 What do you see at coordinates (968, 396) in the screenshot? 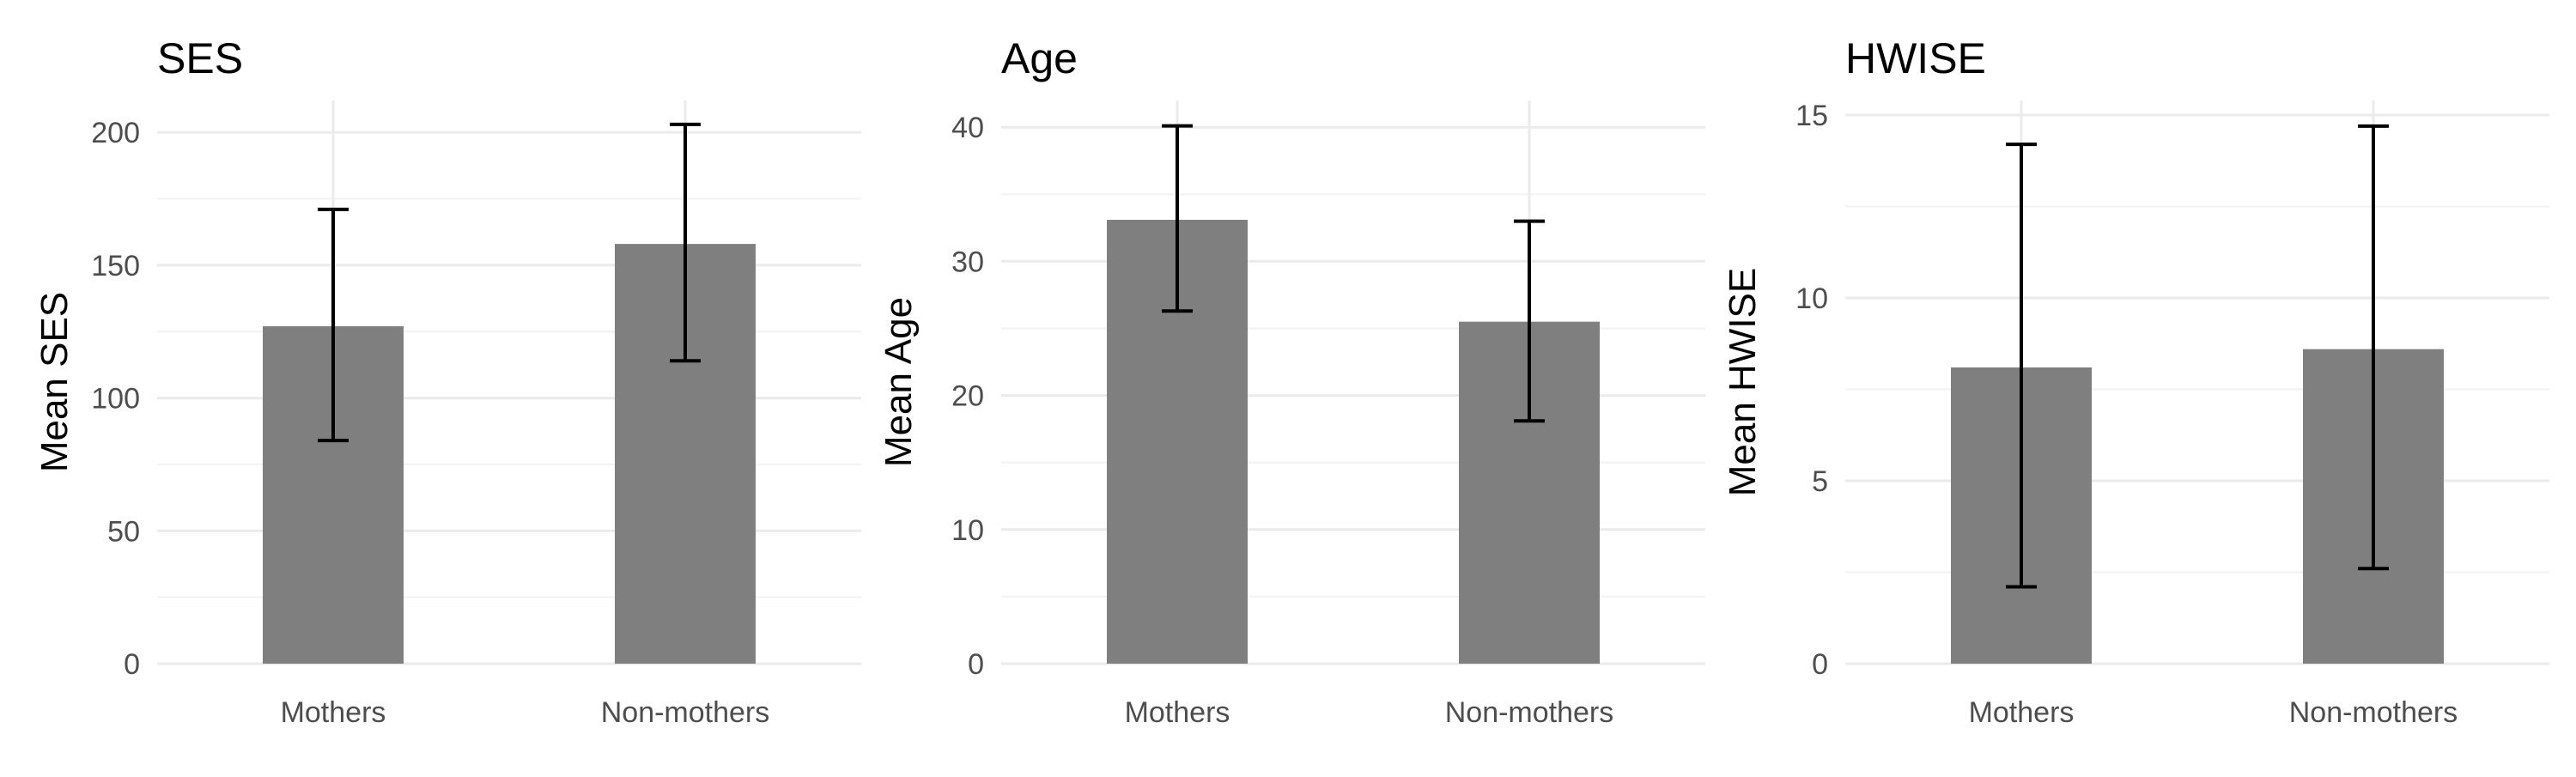
I see `y-tick-label: 20` at bounding box center [968, 396].